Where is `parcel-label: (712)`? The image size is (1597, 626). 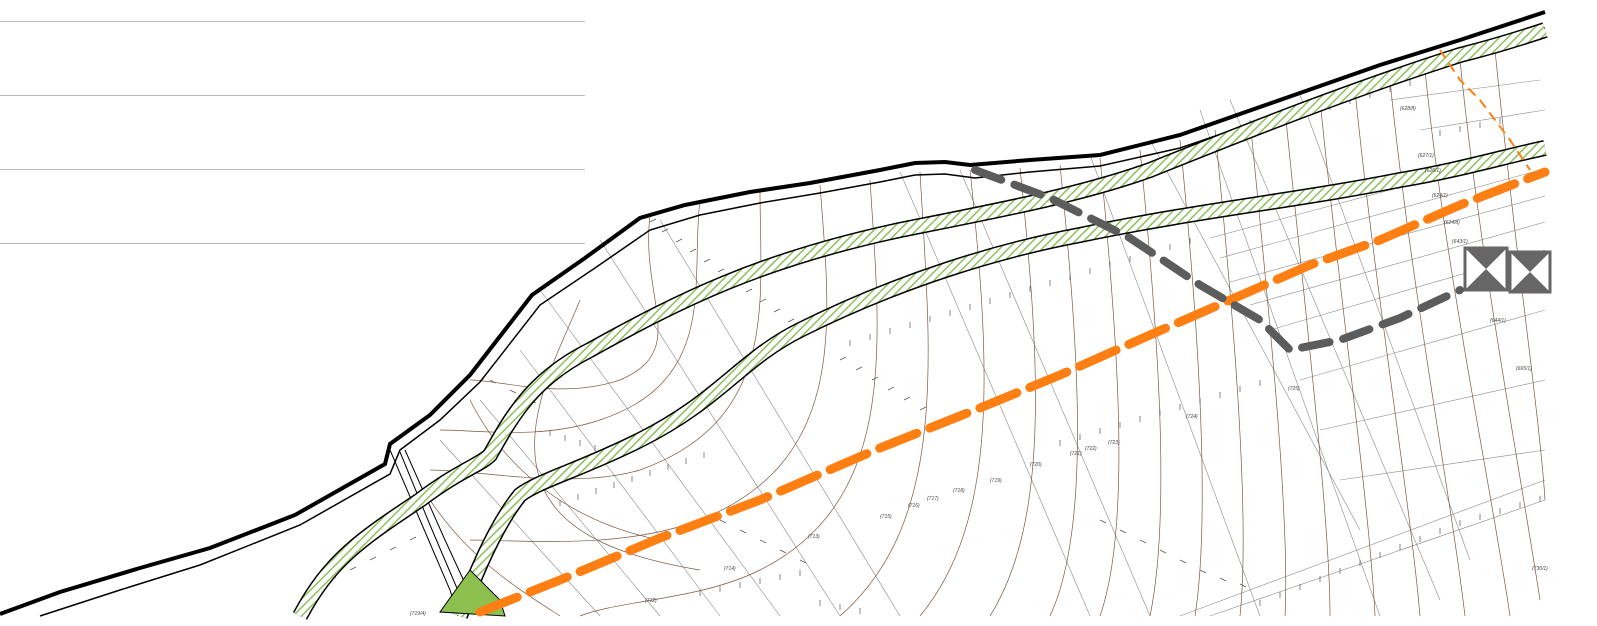
parcel-label: (712) is located at coordinates (651, 601).